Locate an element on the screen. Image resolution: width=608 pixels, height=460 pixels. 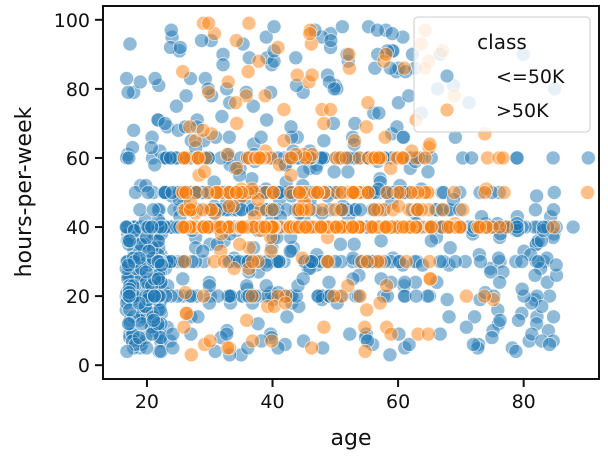
x-tick-label: 20 is located at coordinates (147, 402).